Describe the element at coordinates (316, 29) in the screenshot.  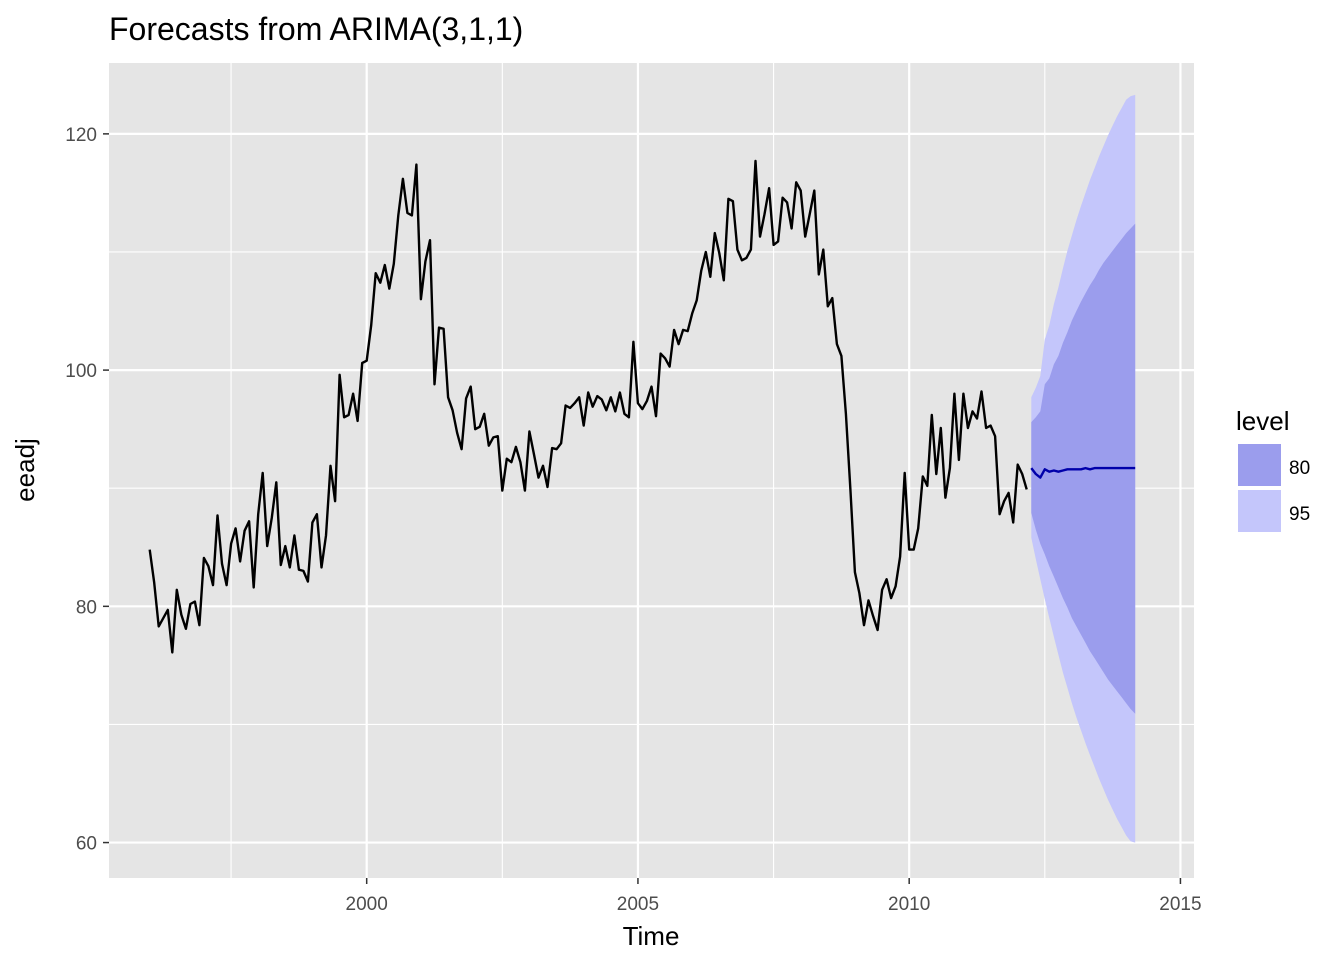
I see `chart-title: Forecasts from ARIMA(3,1,1)` at that location.